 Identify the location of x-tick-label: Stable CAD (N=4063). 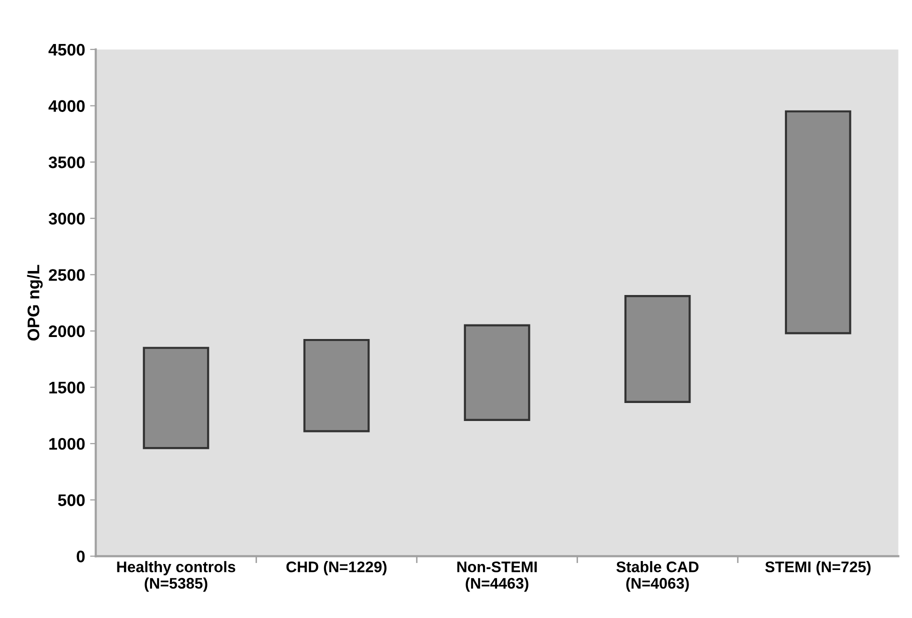
(657, 576).